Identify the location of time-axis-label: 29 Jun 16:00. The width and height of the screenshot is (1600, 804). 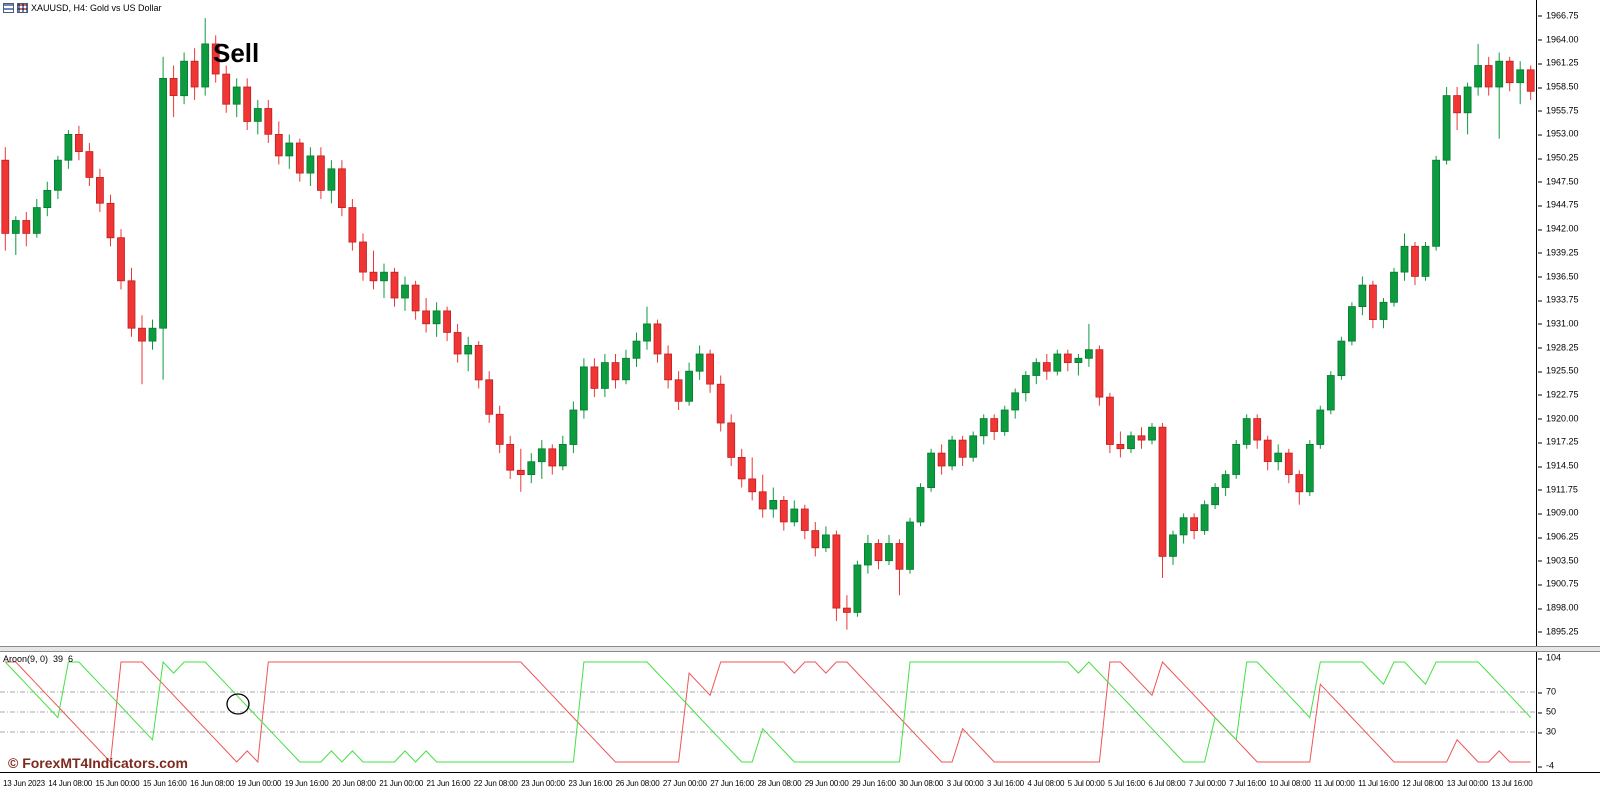
(874, 783).